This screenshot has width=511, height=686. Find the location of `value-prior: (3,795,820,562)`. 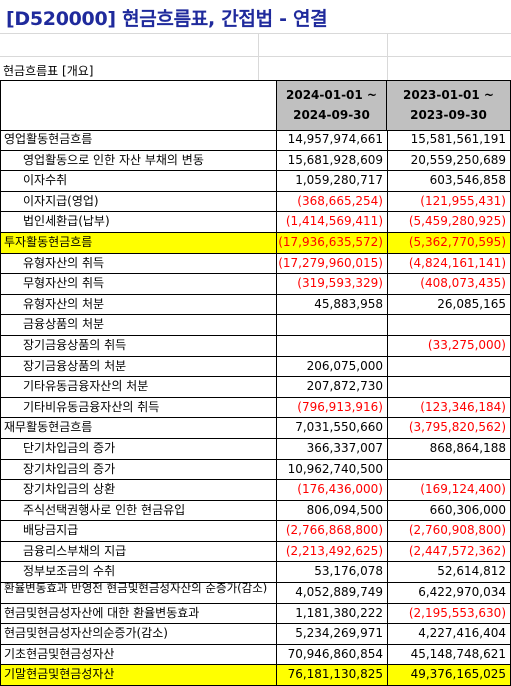

value-prior: (3,795,820,562) is located at coordinates (449, 428).